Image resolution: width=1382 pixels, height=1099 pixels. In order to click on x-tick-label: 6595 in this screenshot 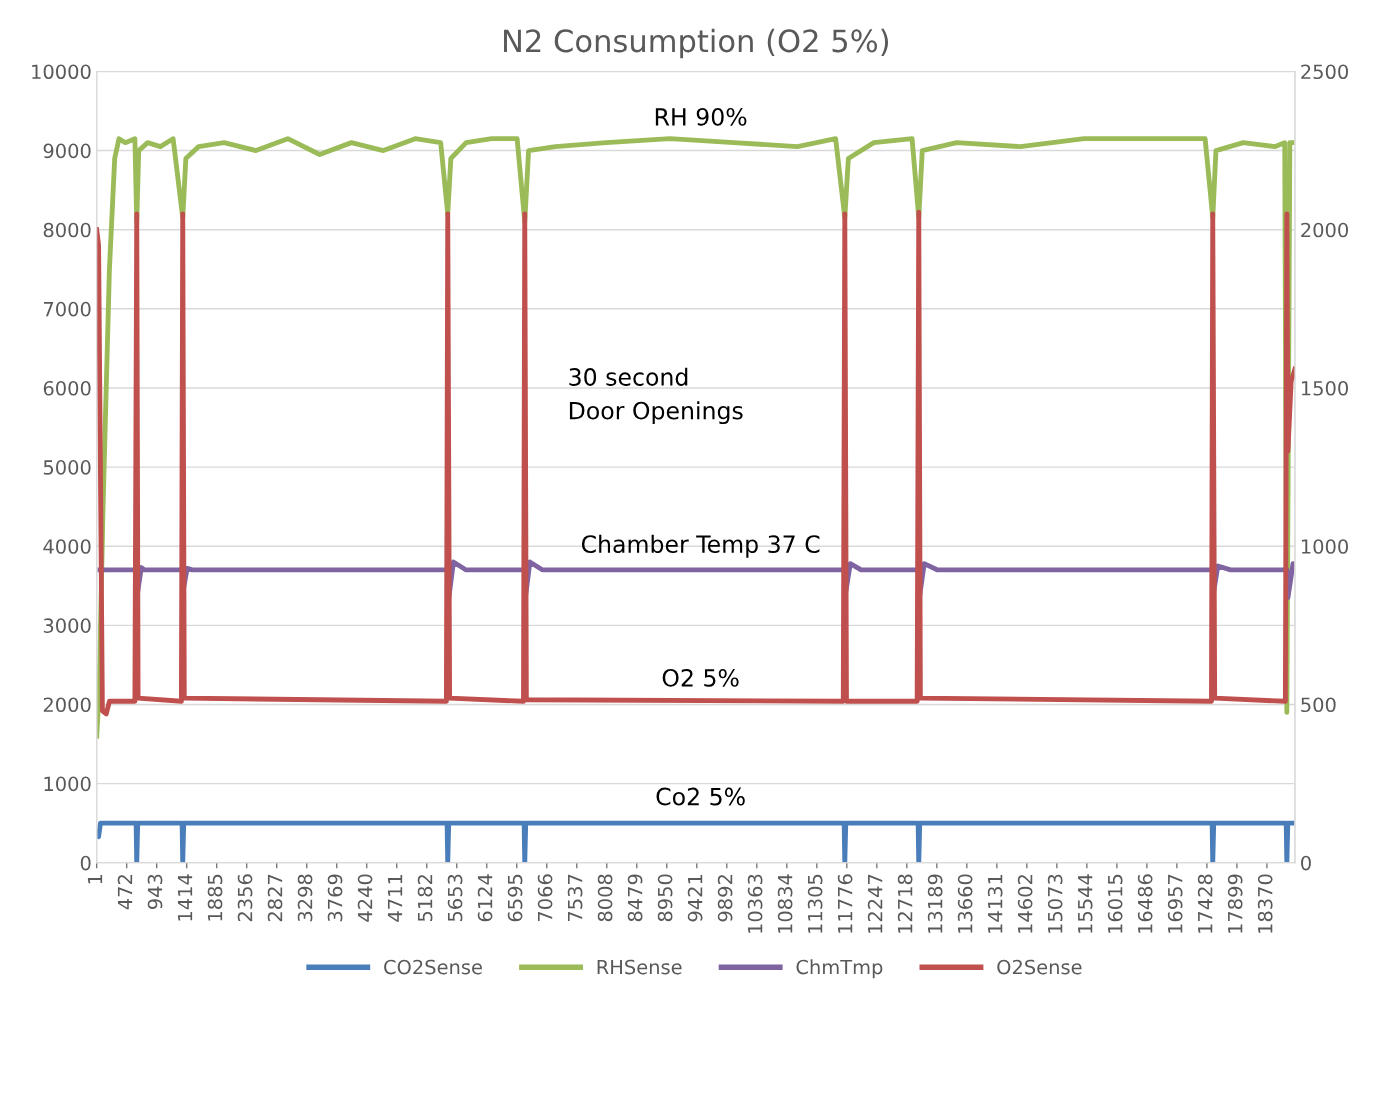, I will do `click(515, 898)`.